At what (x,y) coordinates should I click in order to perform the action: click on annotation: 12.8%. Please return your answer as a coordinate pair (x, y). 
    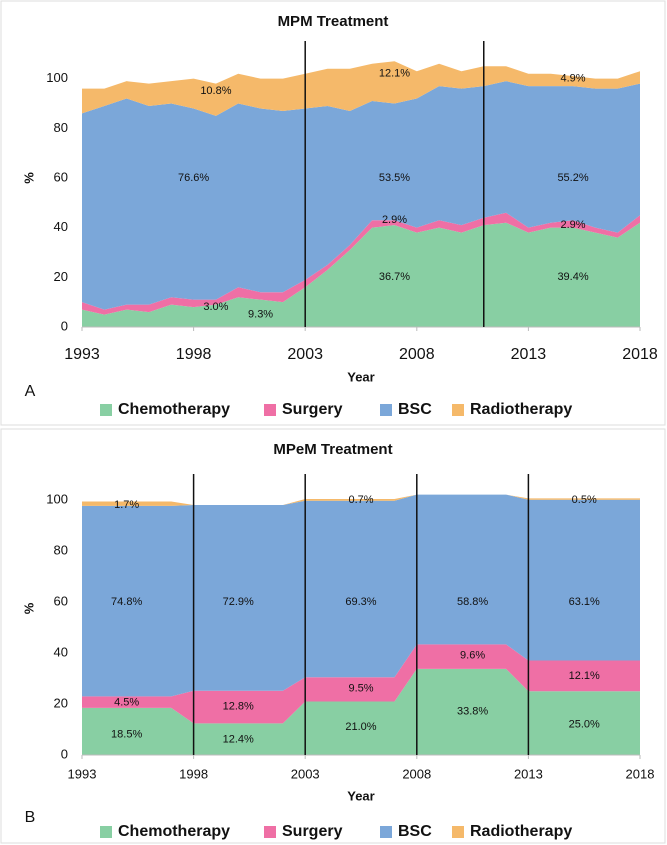
    Looking at the image, I should click on (238, 706).